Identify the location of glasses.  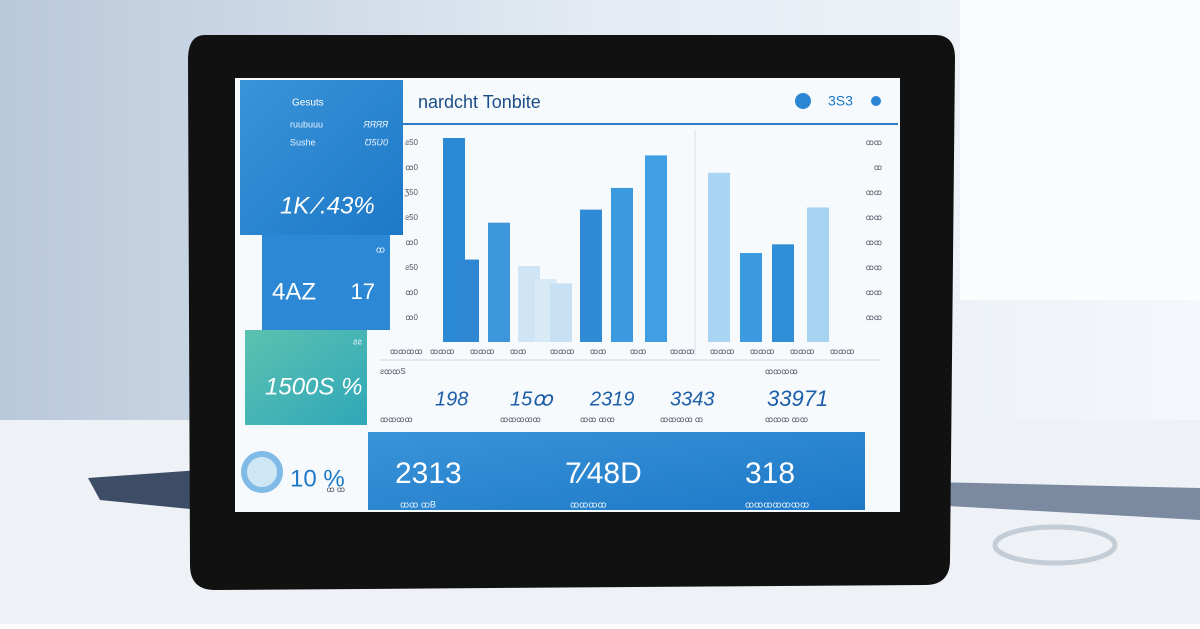
(1055, 545).